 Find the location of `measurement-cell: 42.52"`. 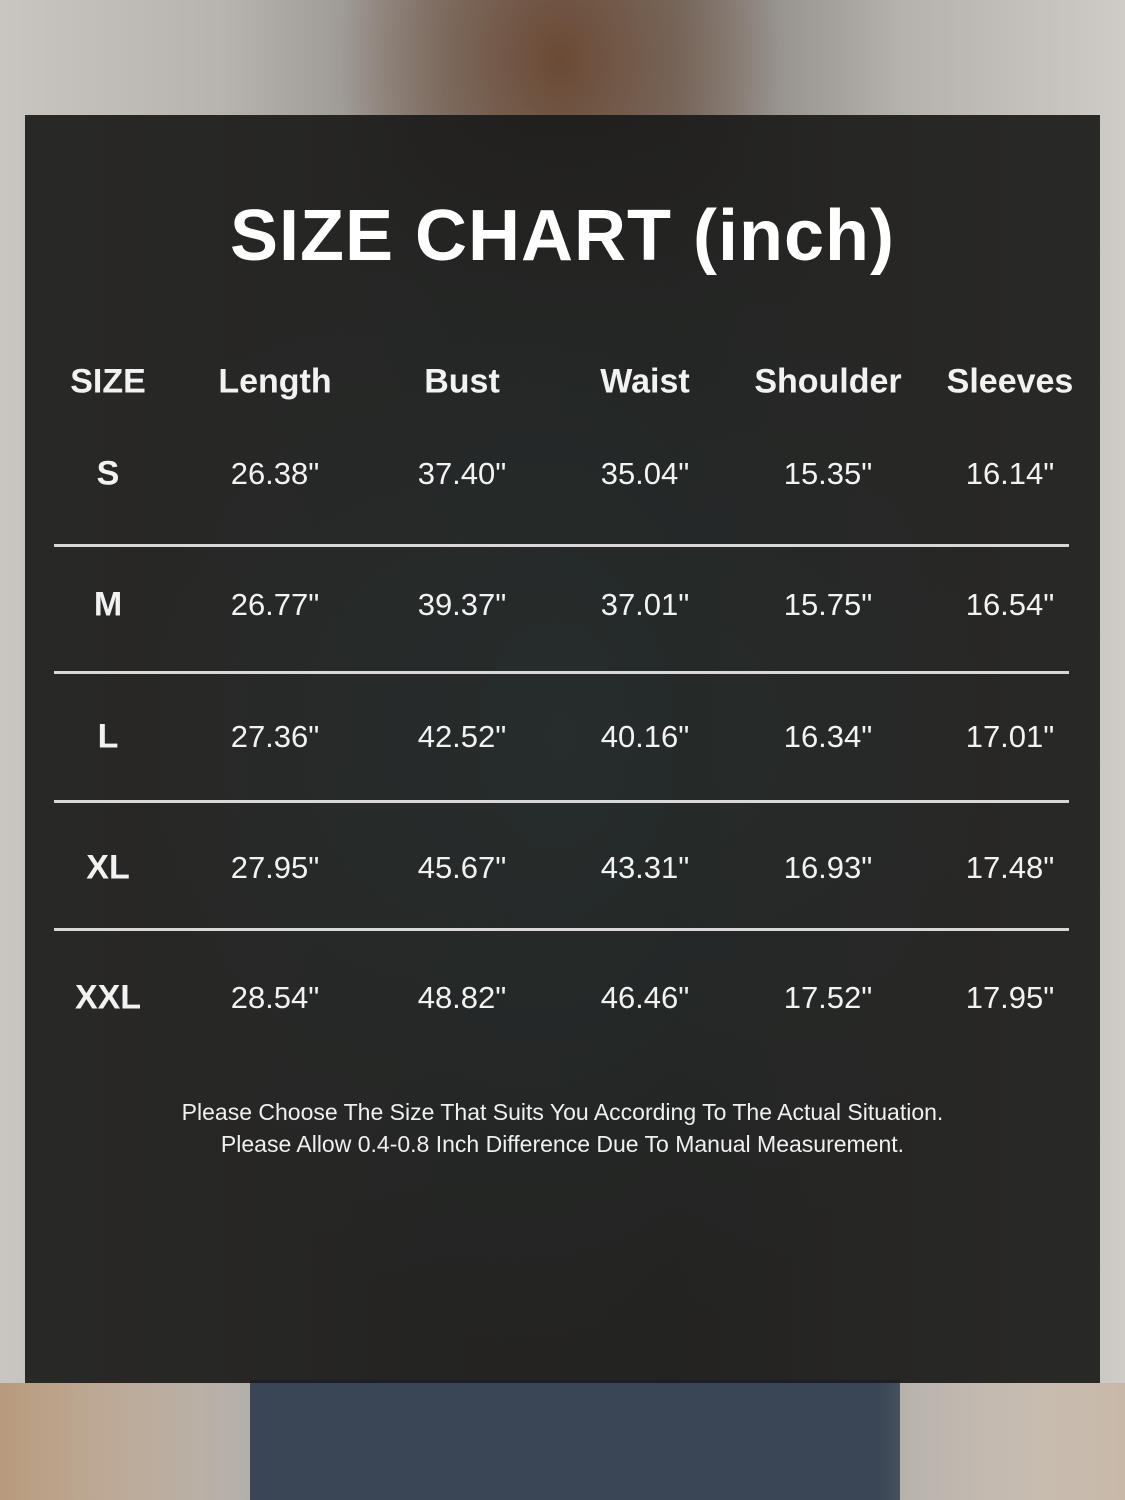

measurement-cell: 42.52" is located at coordinates (462, 736).